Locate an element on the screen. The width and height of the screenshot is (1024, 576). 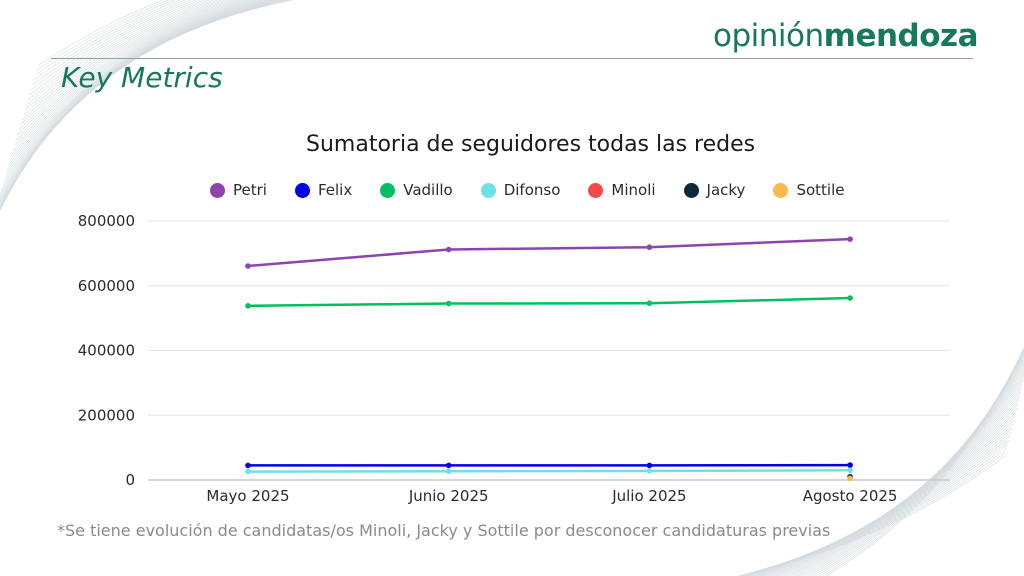
series-line-petri is located at coordinates (549, 252).